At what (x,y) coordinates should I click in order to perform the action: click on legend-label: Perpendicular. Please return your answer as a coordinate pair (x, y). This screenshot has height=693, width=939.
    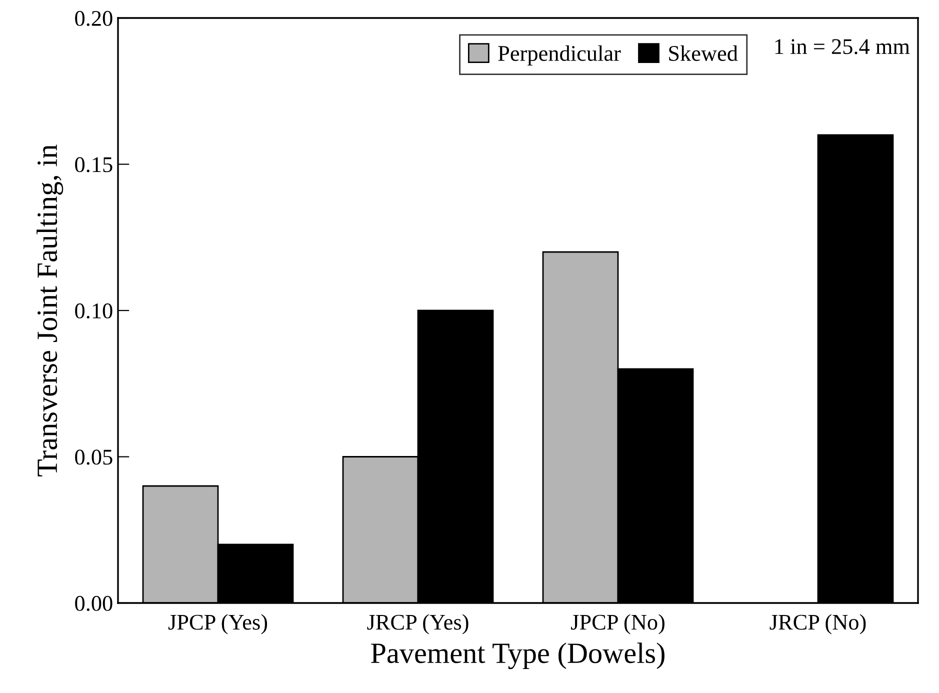
    Looking at the image, I should click on (559, 55).